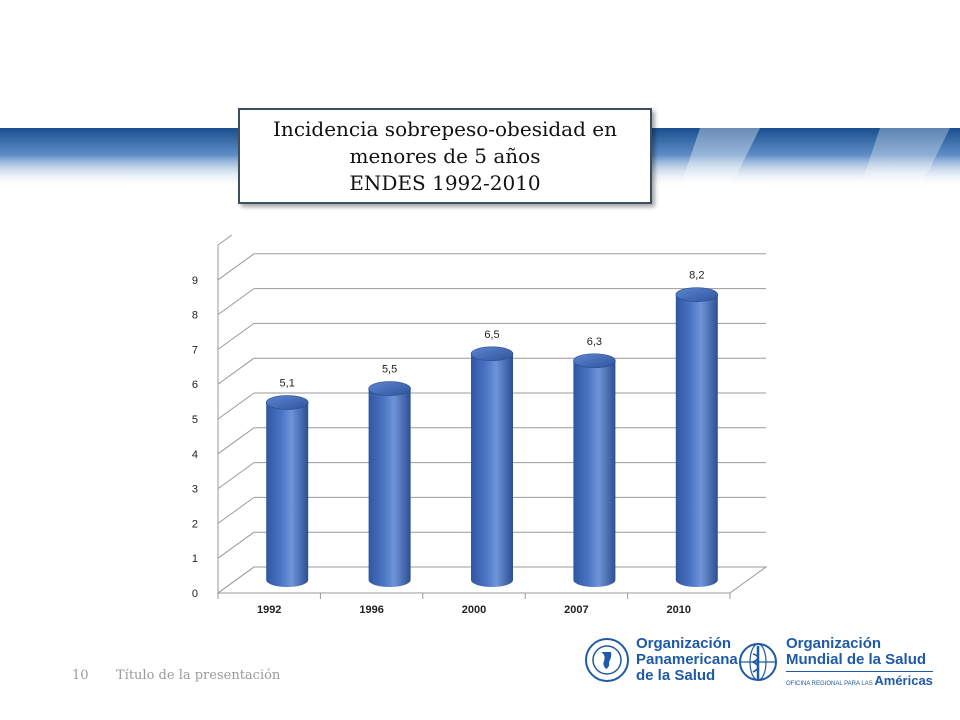  Describe the element at coordinates (859, 679) in the screenshot. I see `who-region: OFICINA REGIONAL PARA LAS Américas` at that location.